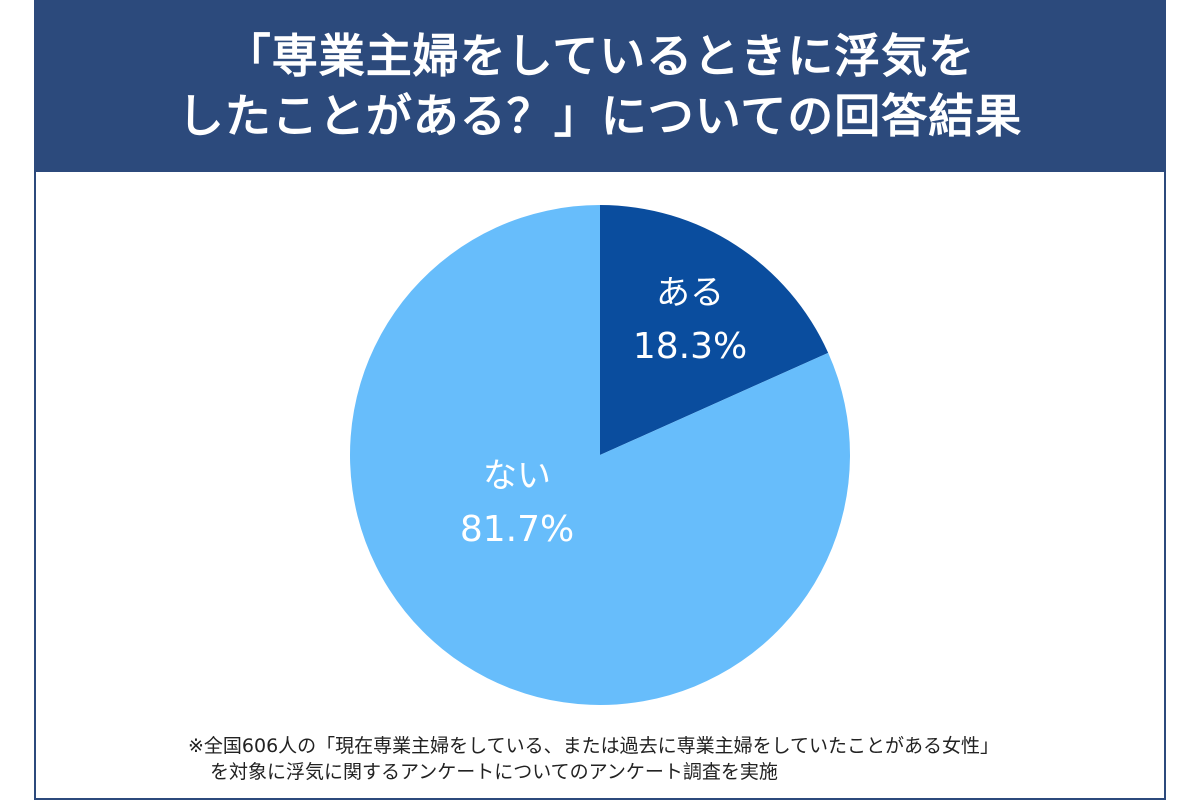 The height and width of the screenshot is (800, 1200). I want to click on footnote-line-2: を対象に浮気に関するアンケートについてのアンケート調査を実施, so click(494, 772).